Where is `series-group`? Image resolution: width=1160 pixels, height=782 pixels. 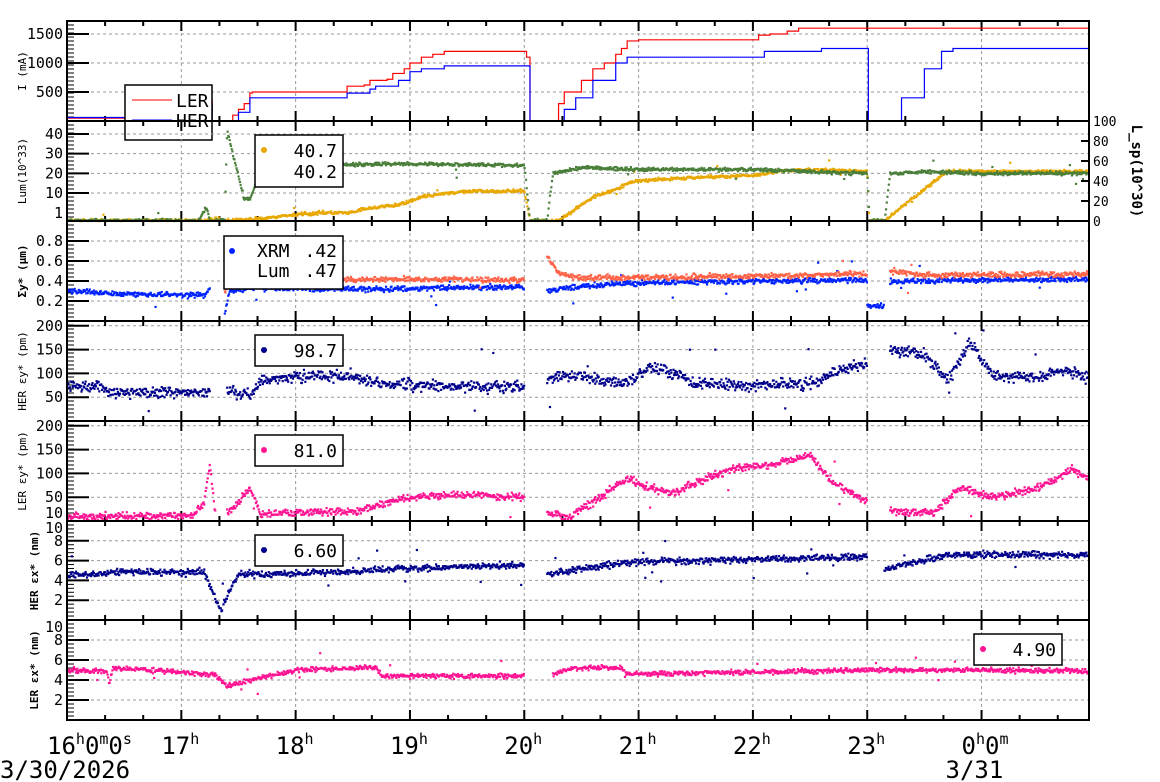 series-group is located at coordinates (578, 176).